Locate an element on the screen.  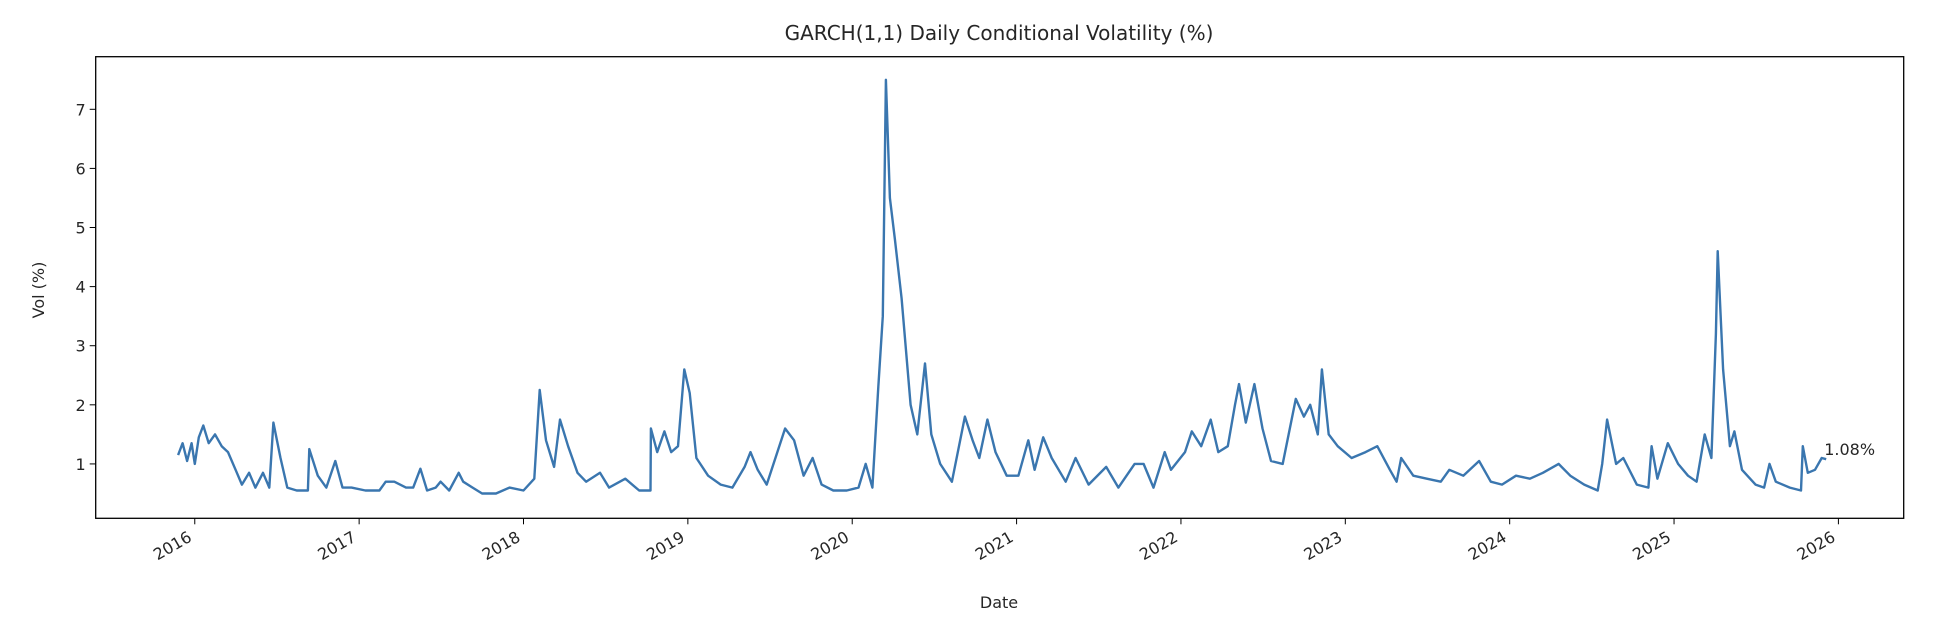
x-tick-label: 2018 is located at coordinates (501, 545).